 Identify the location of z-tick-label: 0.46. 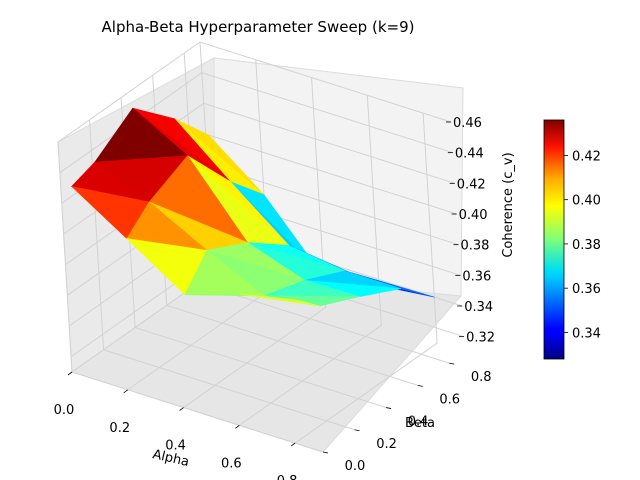
(467, 123).